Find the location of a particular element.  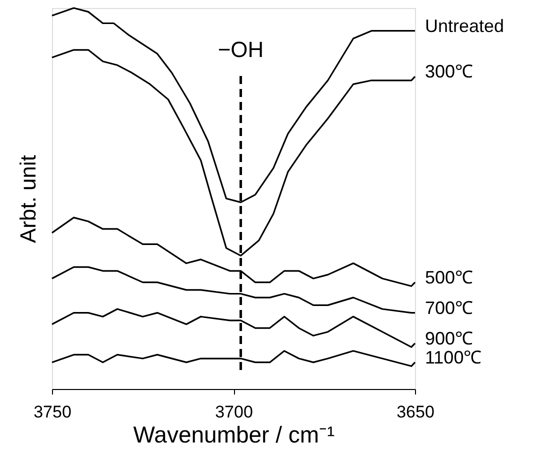

x-tick-label: 3700 is located at coordinates (234, 412).